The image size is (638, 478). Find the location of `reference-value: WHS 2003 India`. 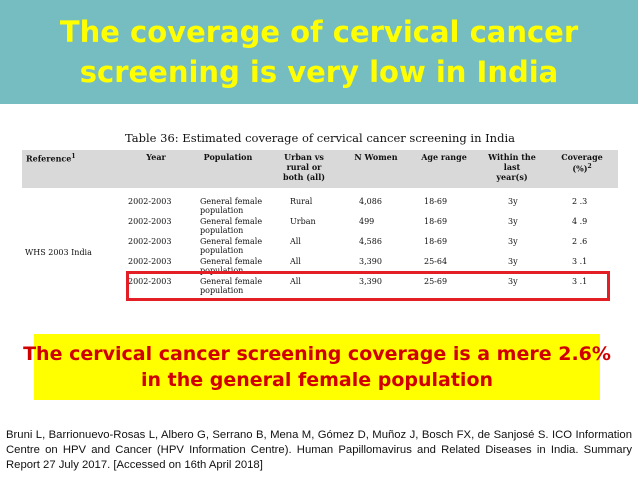

reference-value: WHS 2003 India is located at coordinates (58, 252).